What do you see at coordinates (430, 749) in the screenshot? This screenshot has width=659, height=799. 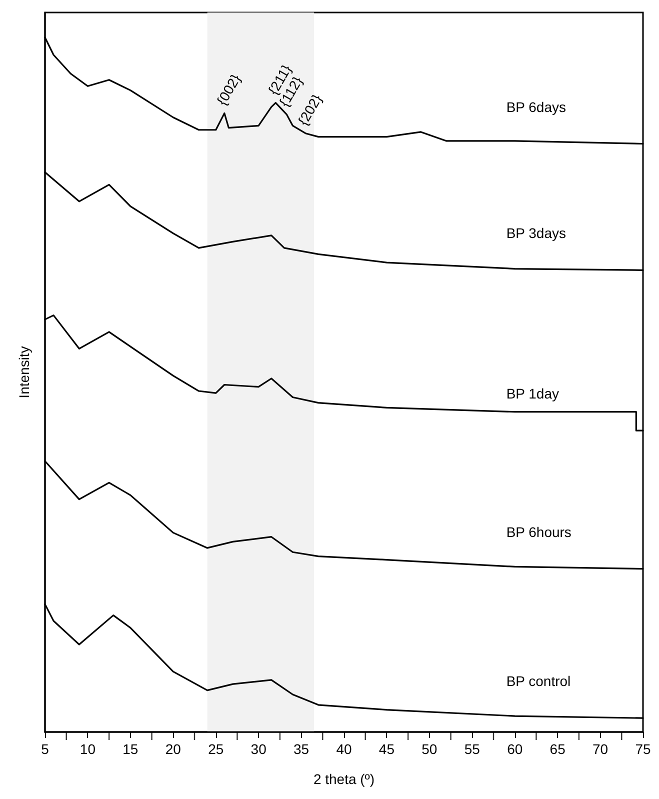 I see `x-tick-label: 50` at bounding box center [430, 749].